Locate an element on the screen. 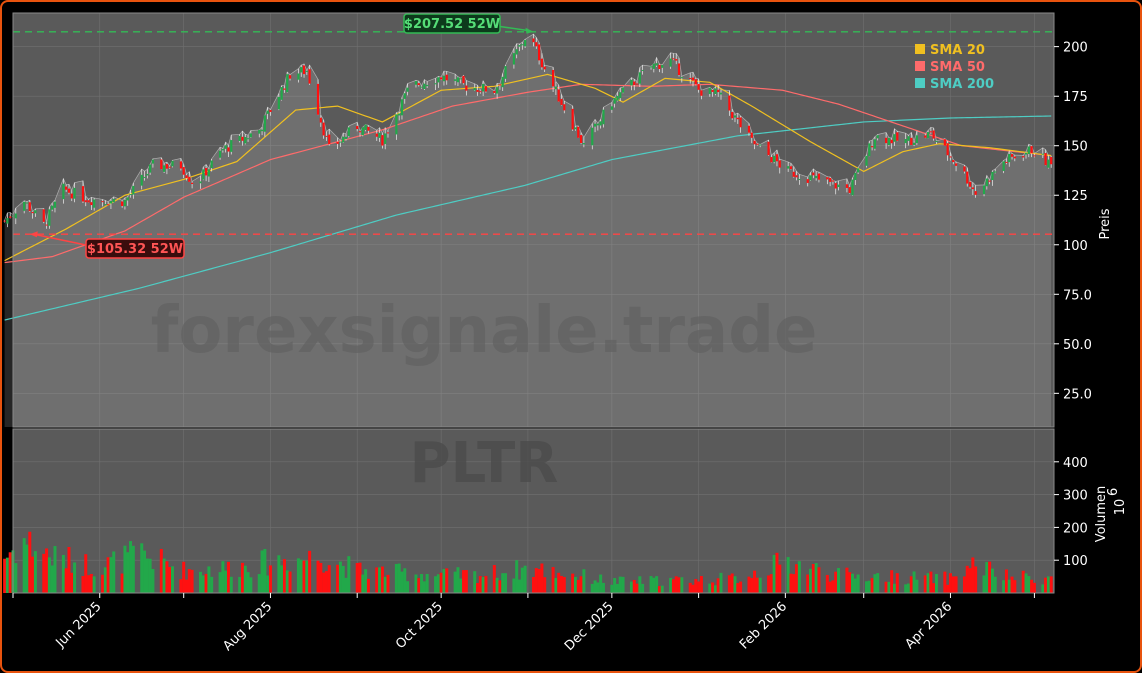 The height and width of the screenshot is (673, 1142). x-tick-label: Jun 2025 is located at coordinates (79, 625).